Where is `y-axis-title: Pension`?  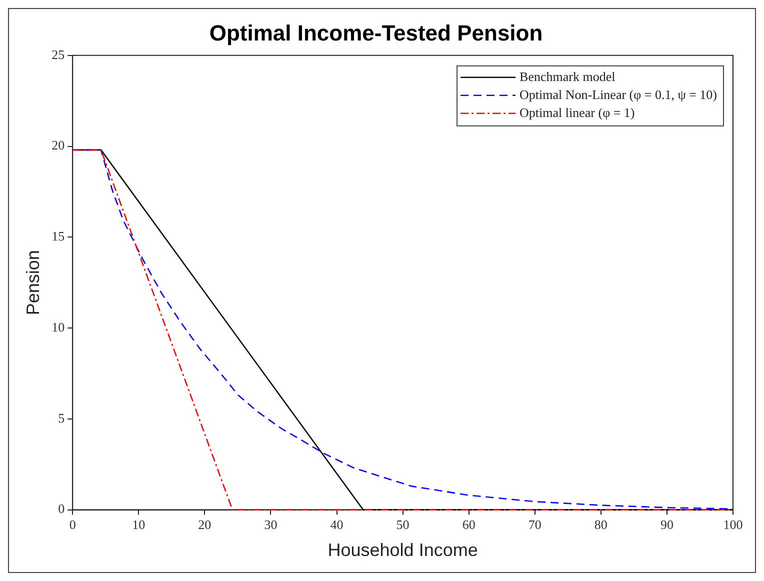 y-axis-title: Pension is located at coordinates (32, 283).